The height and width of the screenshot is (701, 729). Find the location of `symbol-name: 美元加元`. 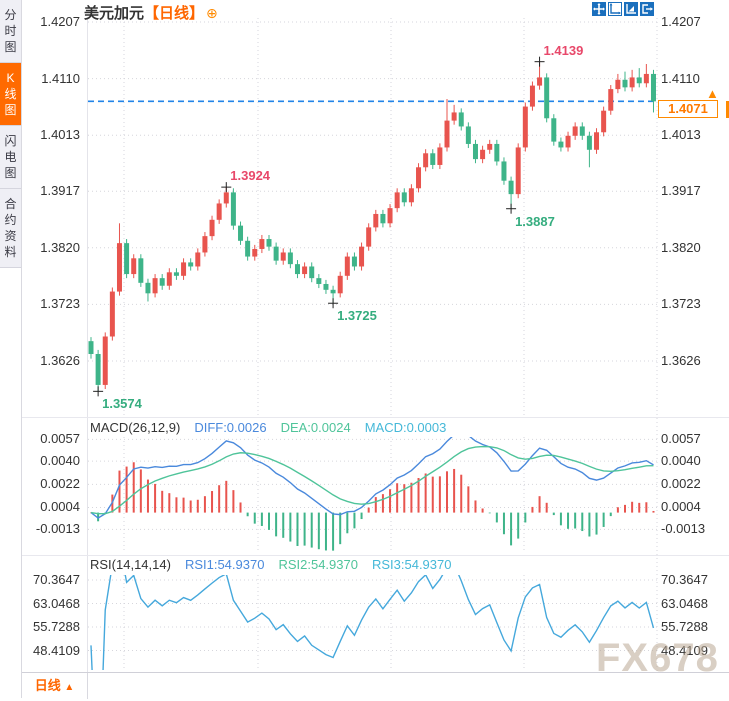

symbol-name: 美元加元 is located at coordinates (114, 13).